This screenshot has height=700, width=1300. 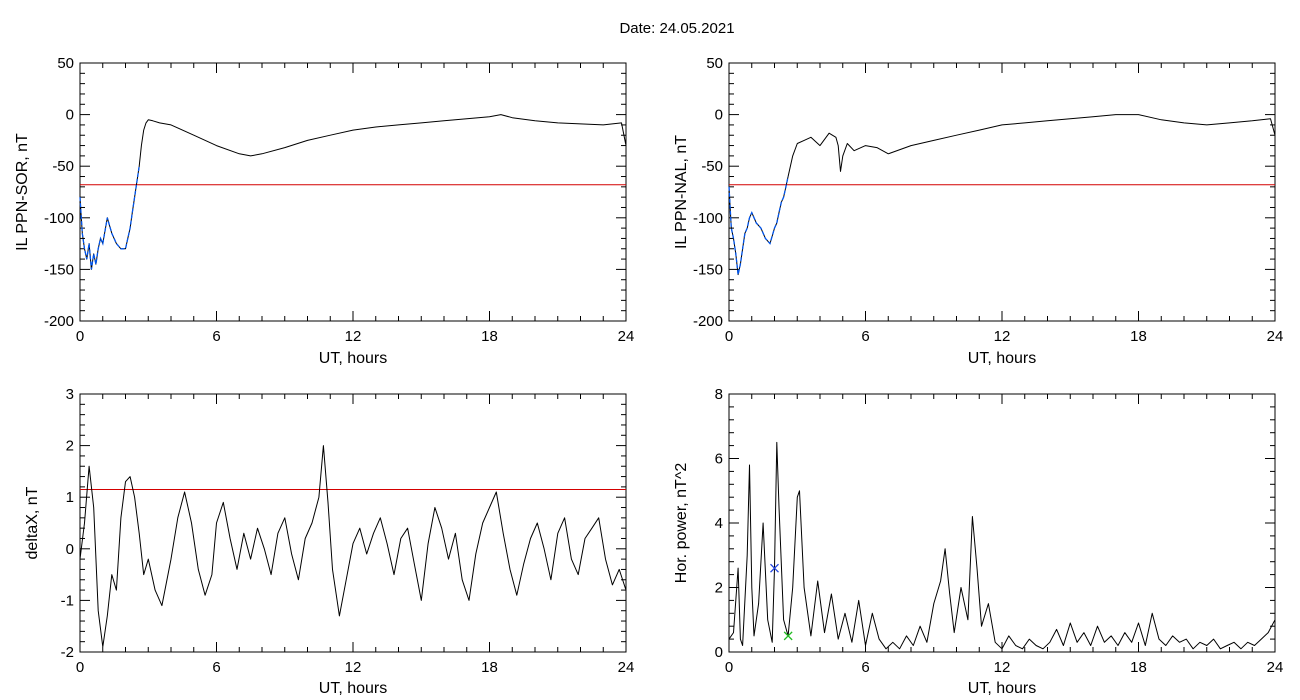 I want to click on y-axis-label: IL PPN-SOR, nT, so click(x=22, y=192).